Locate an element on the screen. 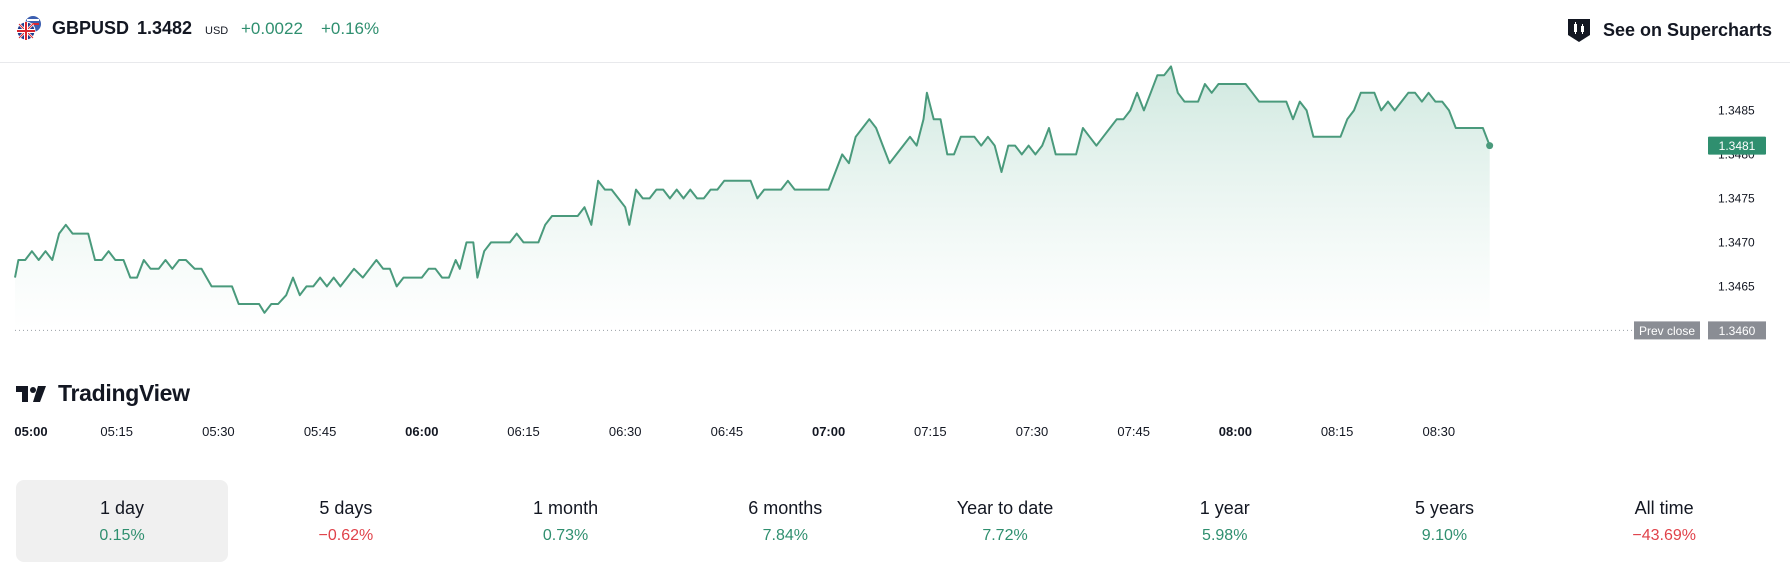  x-tick-label: 06:45 is located at coordinates (727, 431).